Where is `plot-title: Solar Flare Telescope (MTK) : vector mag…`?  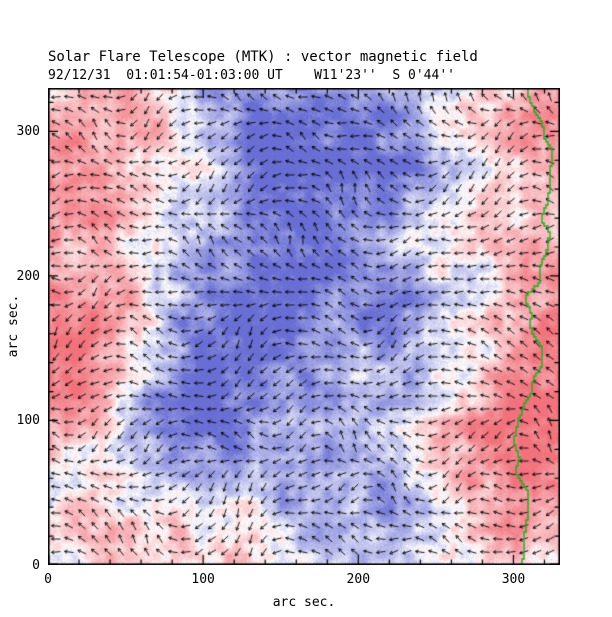 plot-title: Solar Flare Telescope (MTK) : vector mag… is located at coordinates (263, 57).